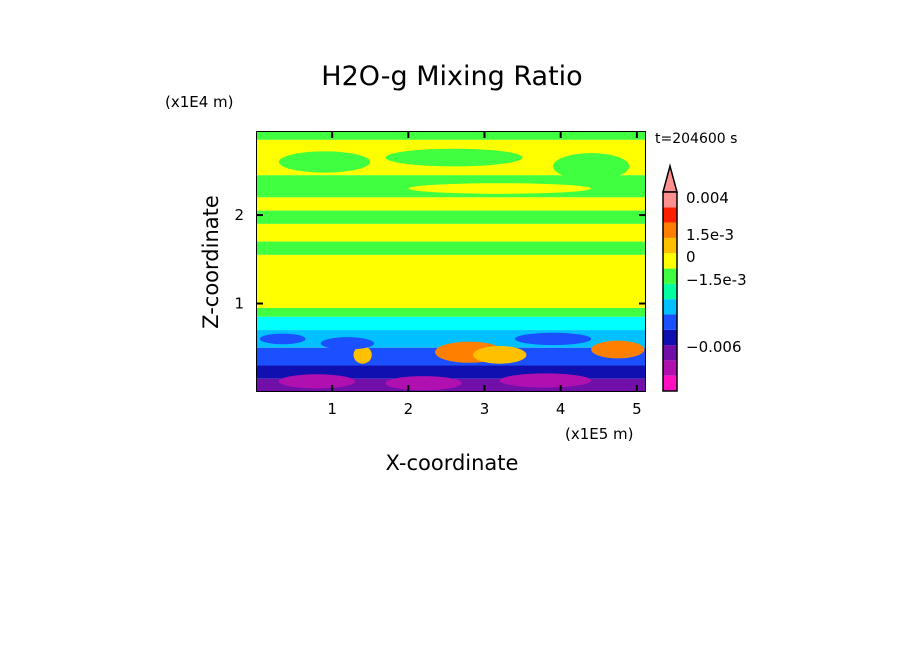 This screenshot has height=654, width=904. Describe the element at coordinates (332, 409) in the screenshot. I see `x-tick-label: 1` at that location.